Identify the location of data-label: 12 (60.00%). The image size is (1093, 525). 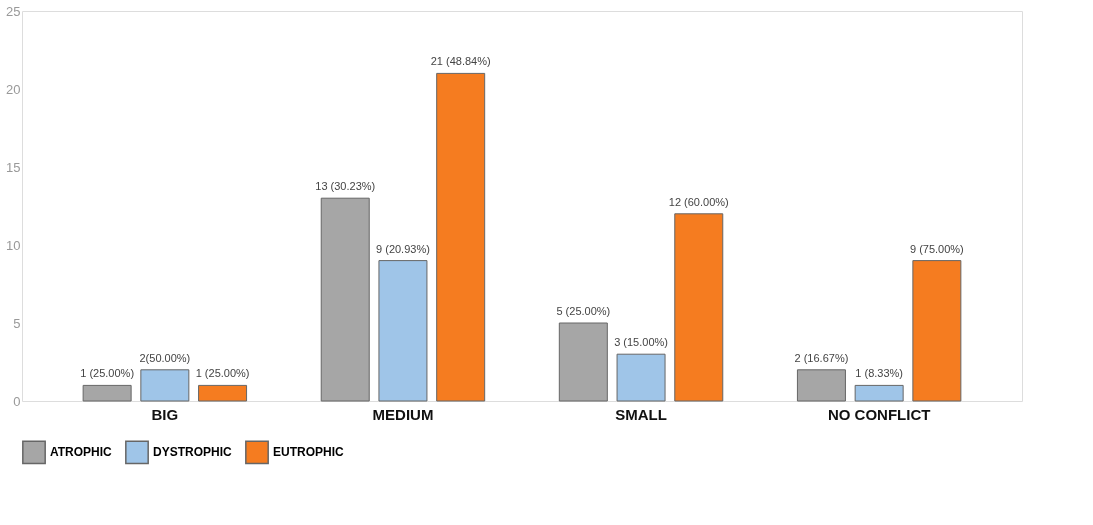
(698, 201).